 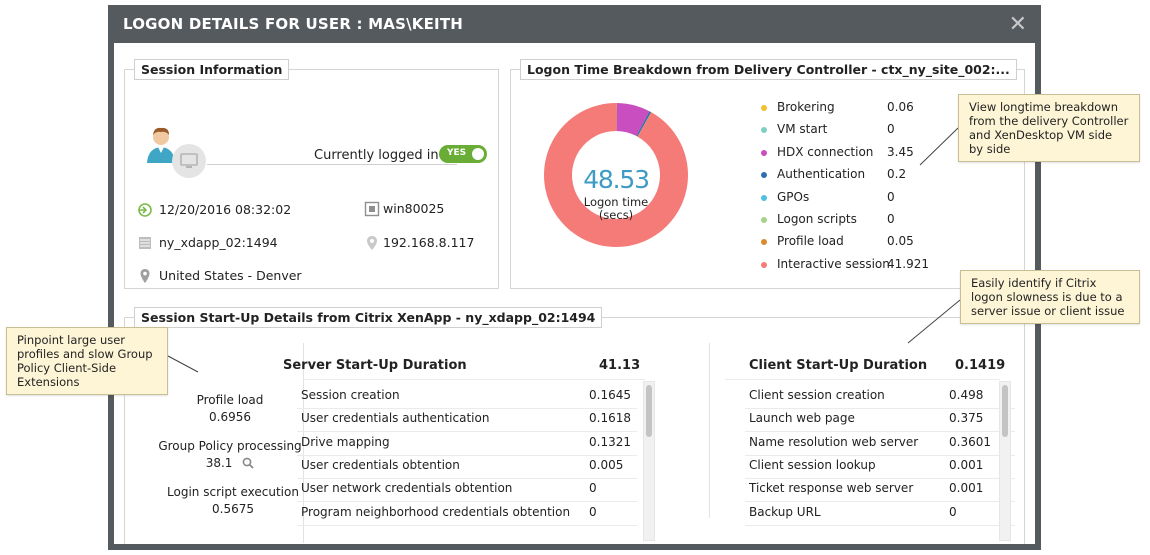 I want to click on magnifier-icon, so click(x=248, y=463).